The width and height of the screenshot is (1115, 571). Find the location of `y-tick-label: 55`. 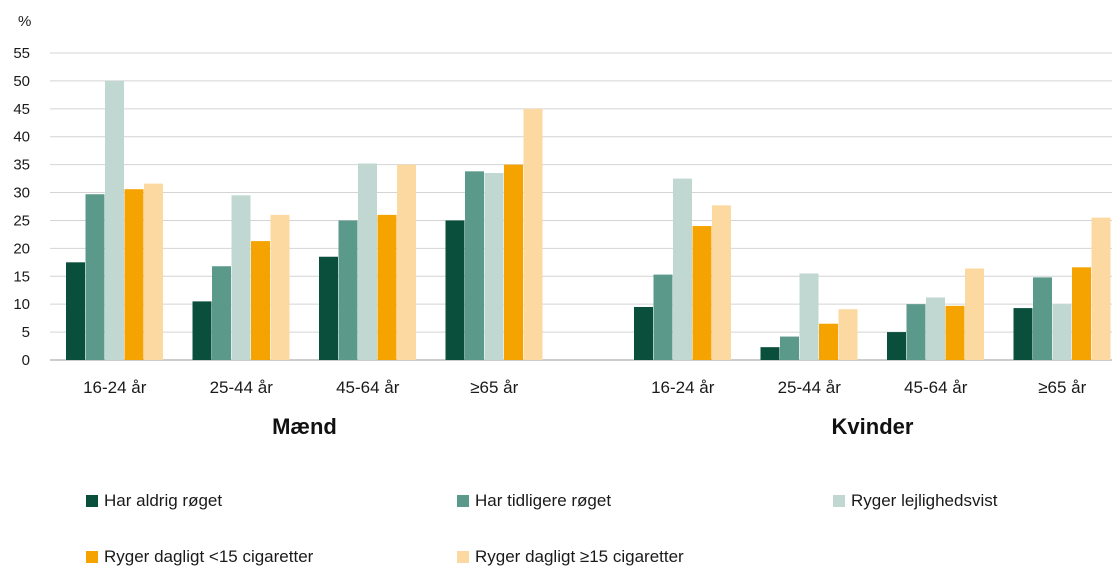

y-tick-label: 55 is located at coordinates (21, 53).